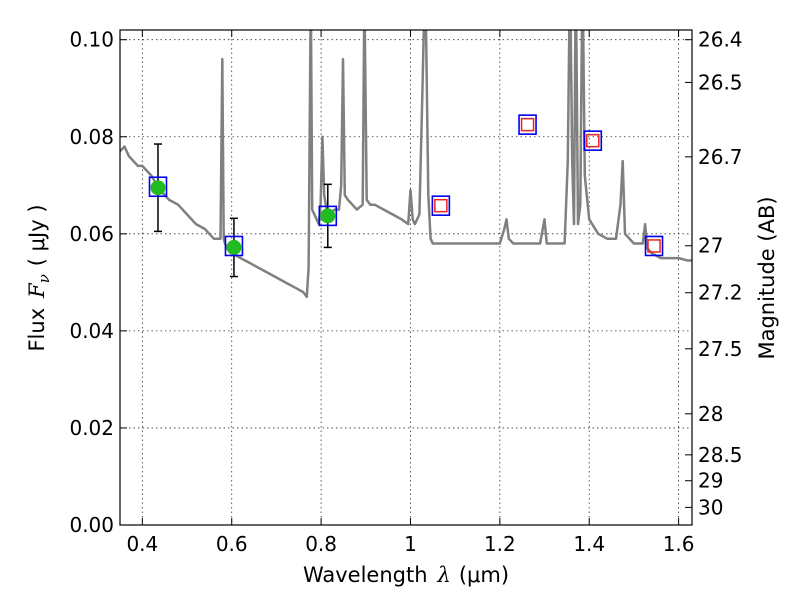 This screenshot has height=600, width=800. I want to click on y-tick-label: 0.00, so click(91, 525).